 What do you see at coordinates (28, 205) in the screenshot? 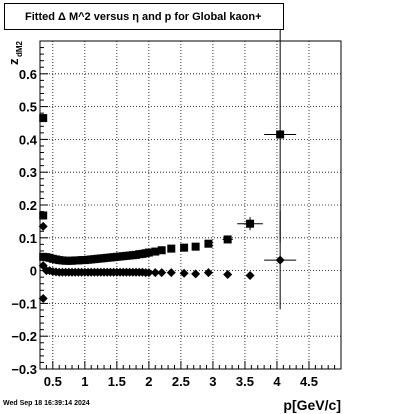
I see `y-tick-label: 0.2` at bounding box center [28, 205].